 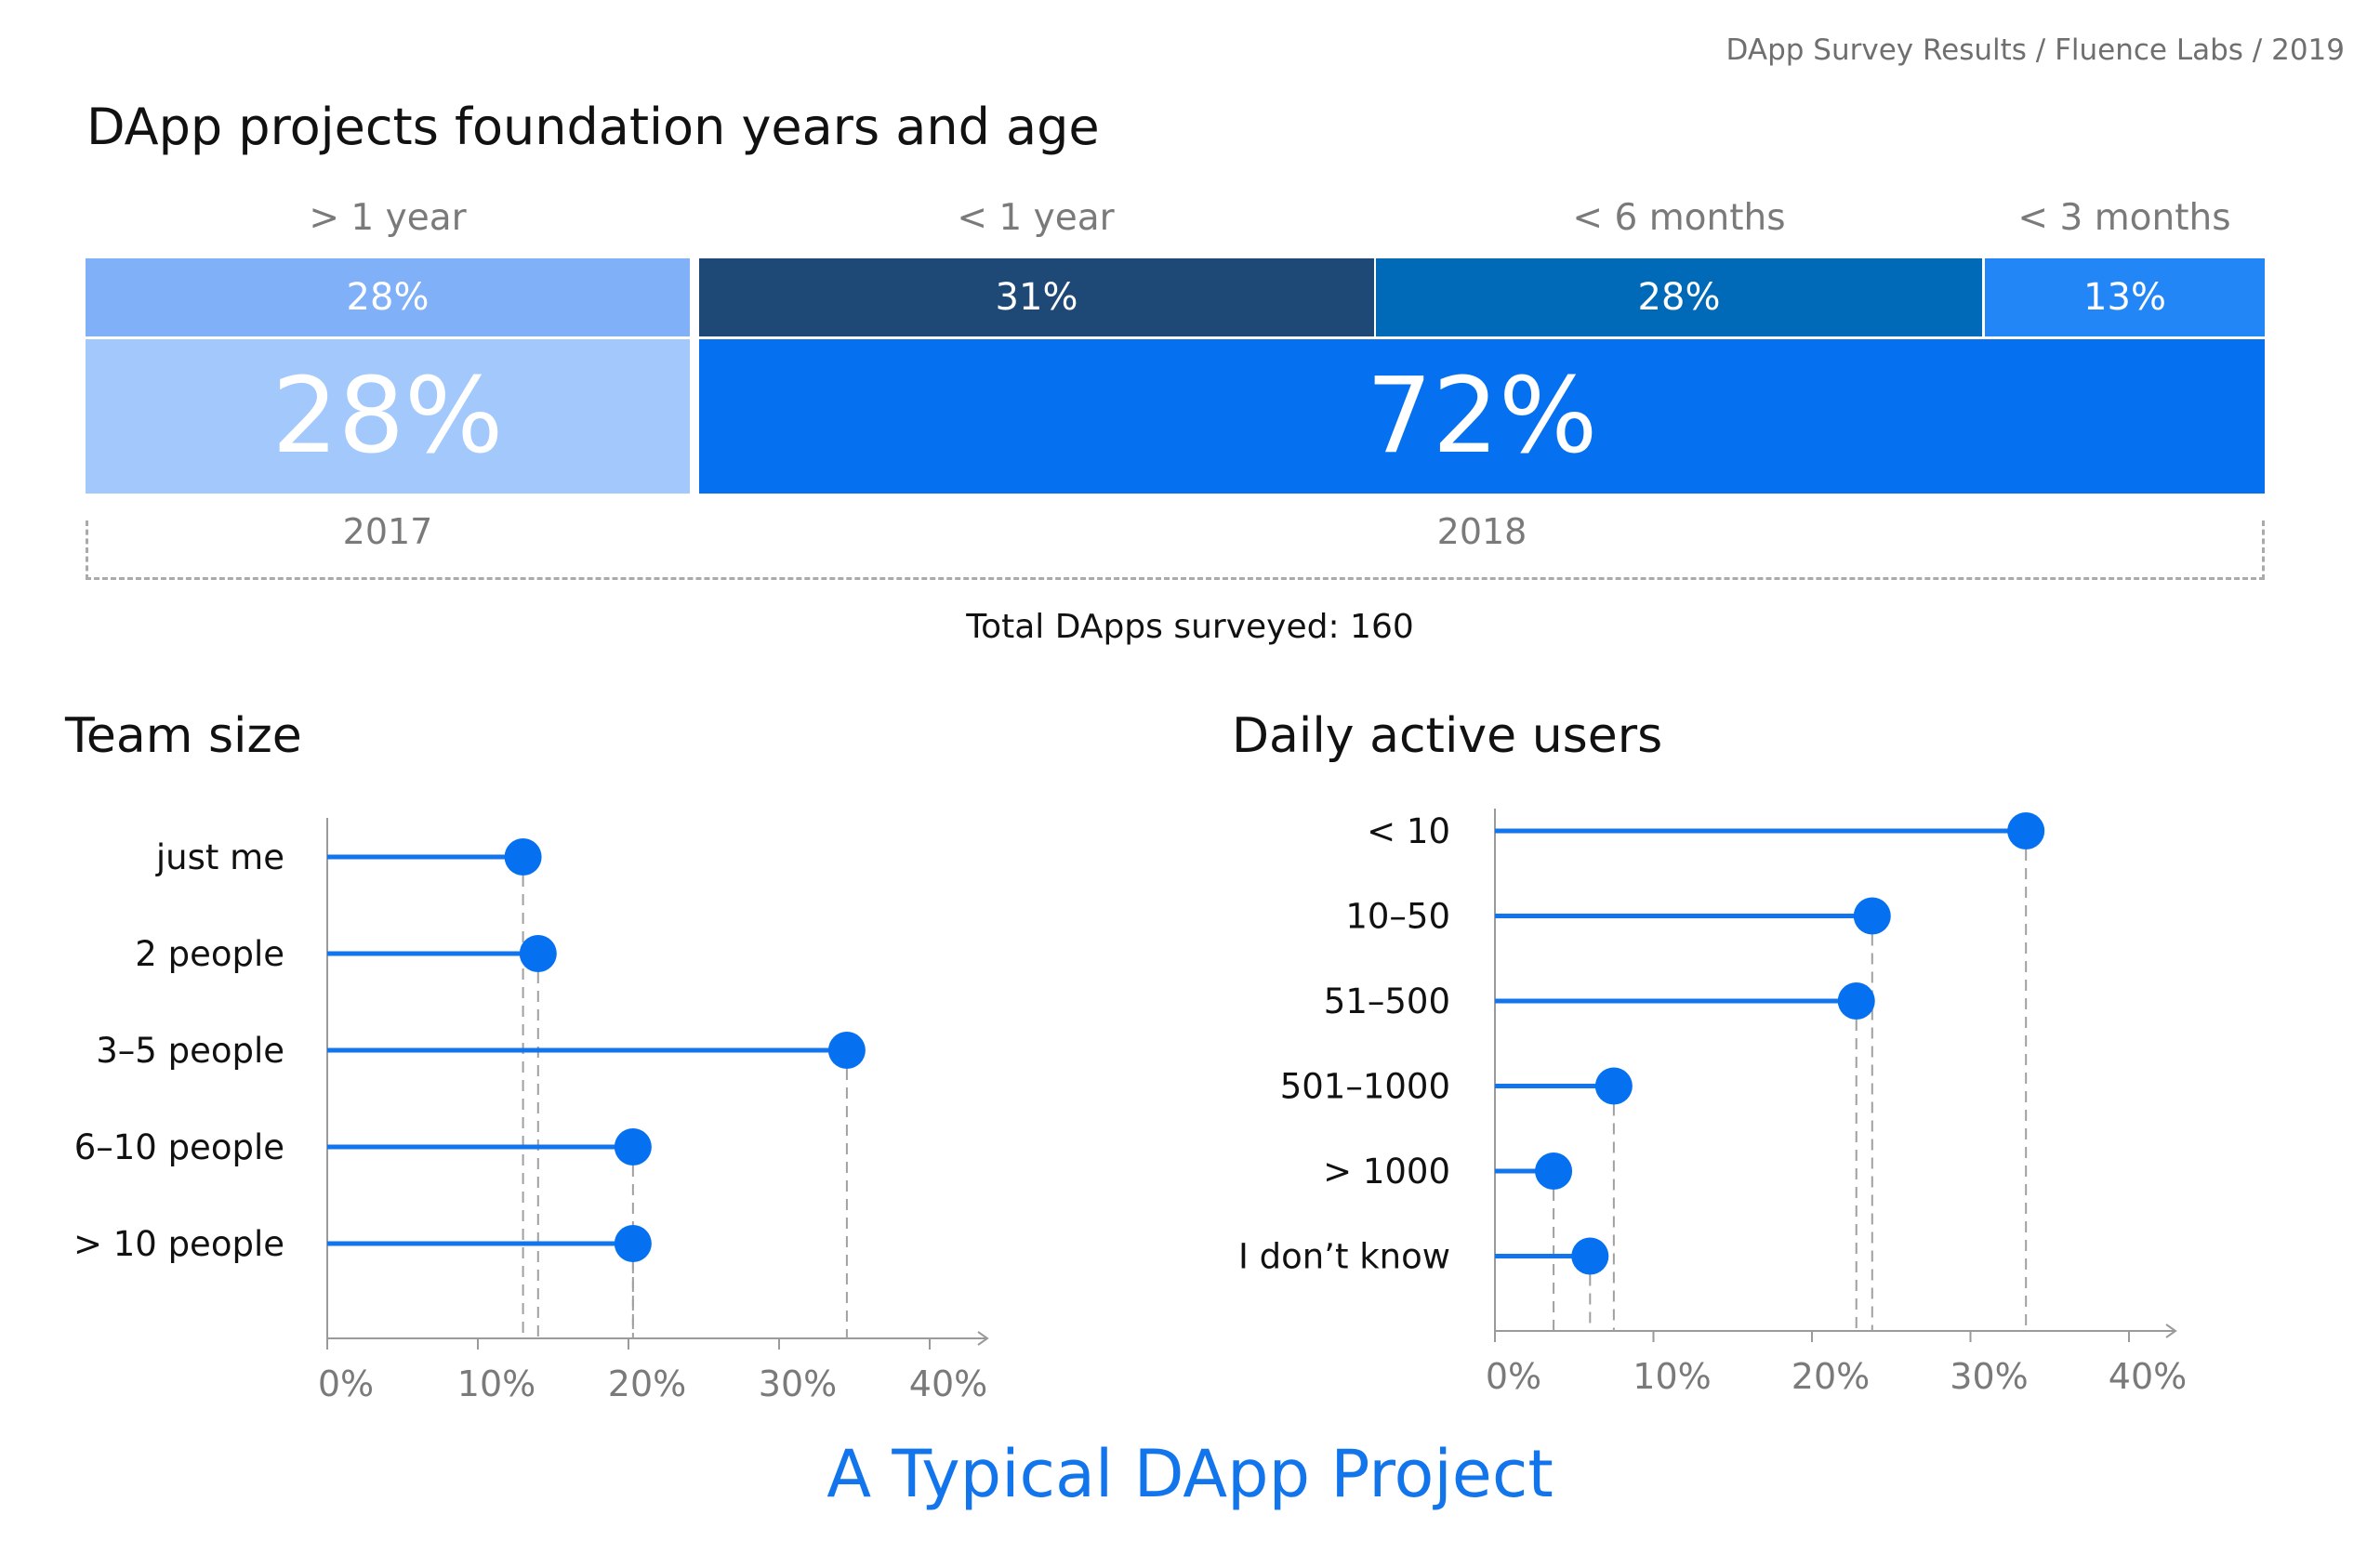 What do you see at coordinates (593, 127) in the screenshot?
I see `main-title: DApp projects foundation years and age` at bounding box center [593, 127].